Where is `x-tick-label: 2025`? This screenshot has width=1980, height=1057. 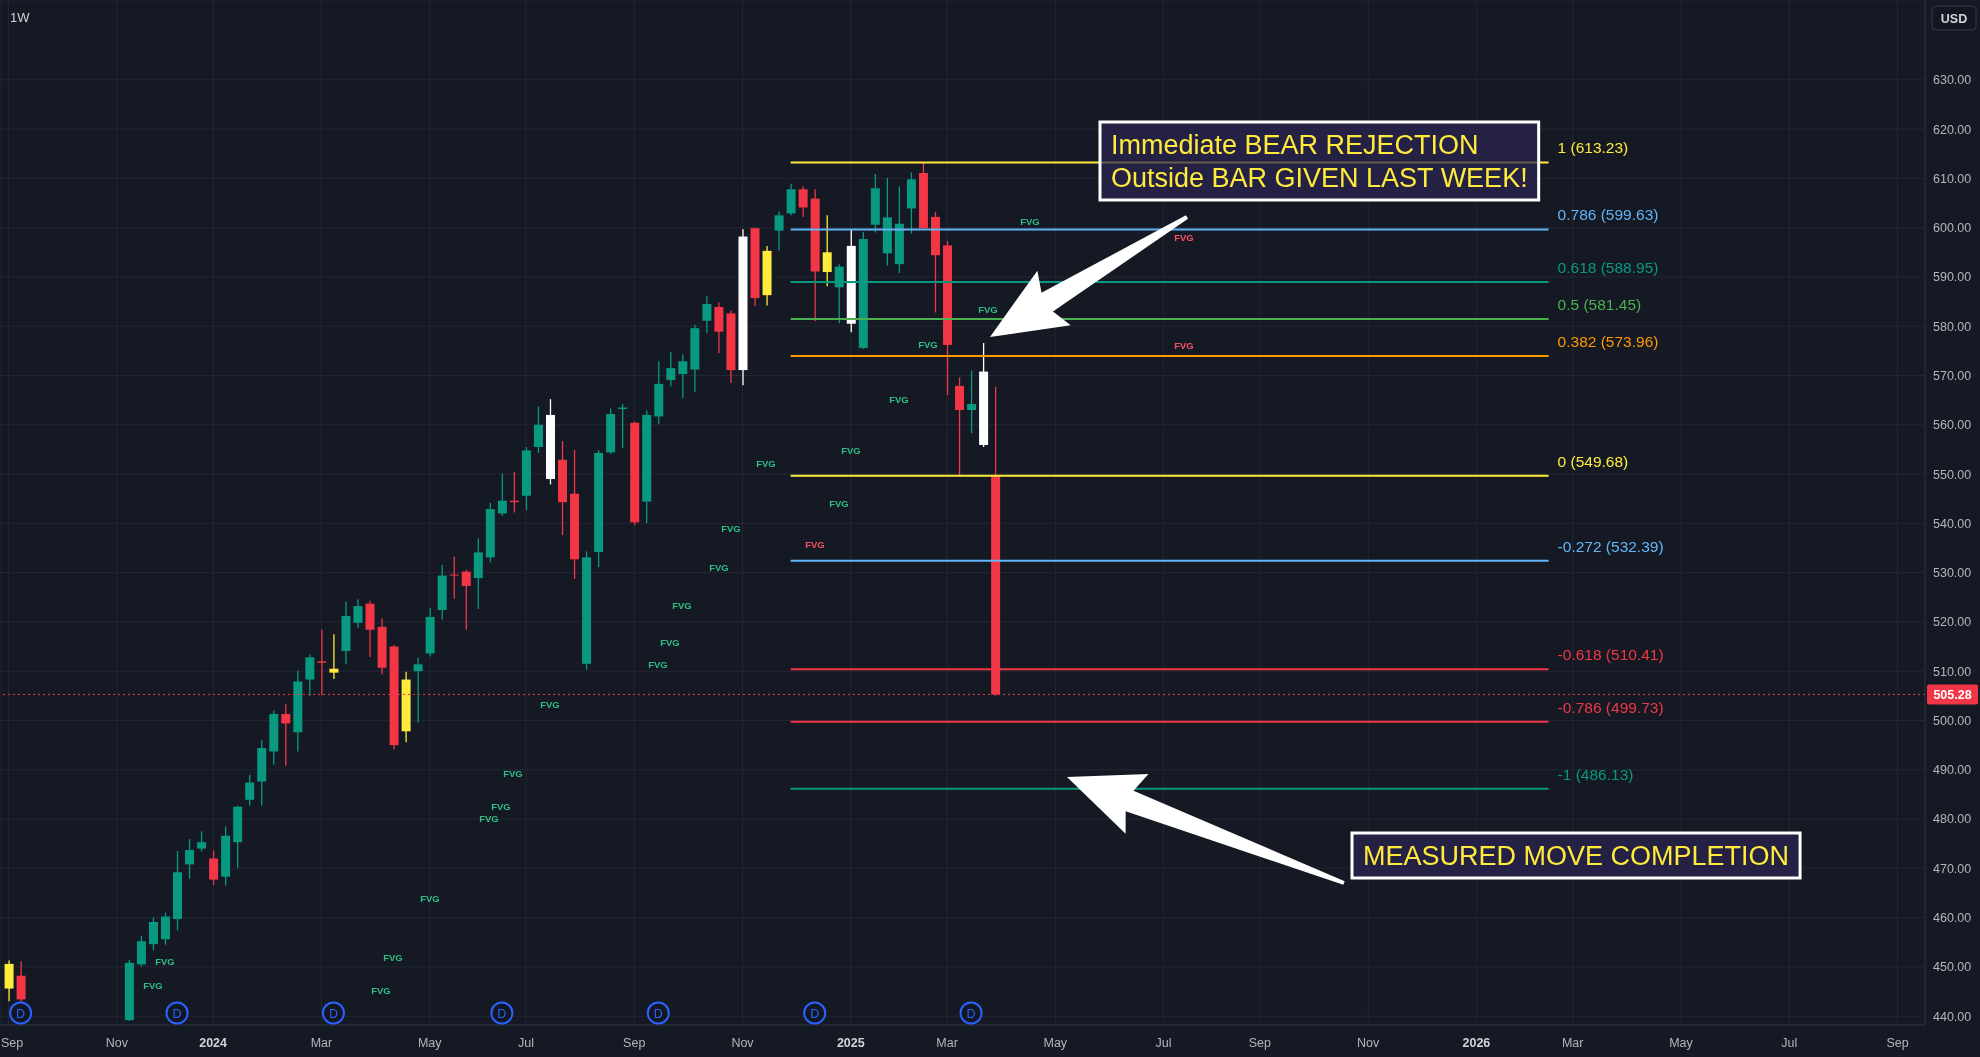 x-tick-label: 2025 is located at coordinates (850, 1043).